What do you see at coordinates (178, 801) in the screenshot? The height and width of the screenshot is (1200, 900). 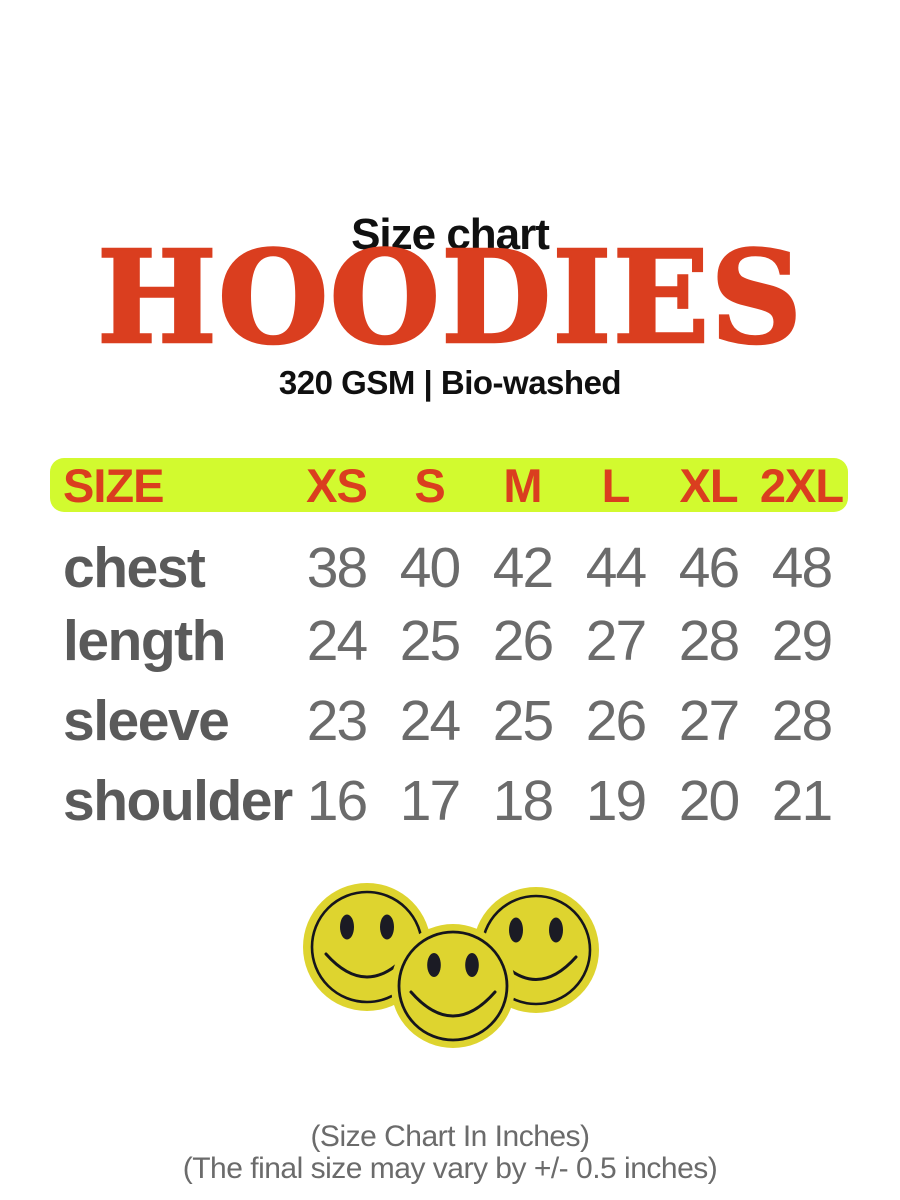 I see `measurement-label: shoulder` at bounding box center [178, 801].